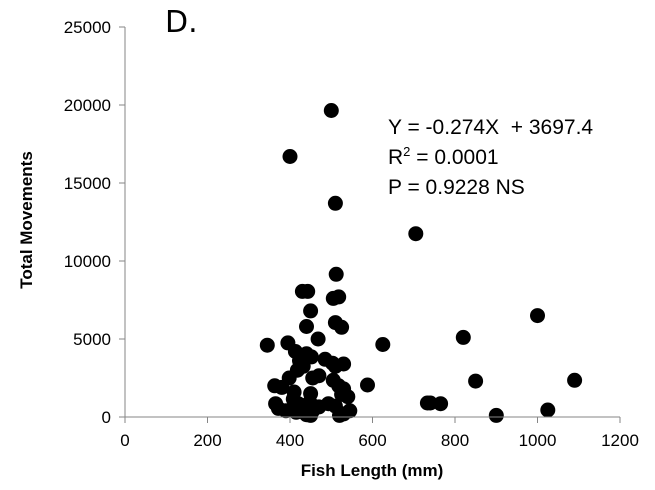 The height and width of the screenshot is (490, 655). Describe the element at coordinates (455, 440) in the screenshot. I see `x-tick-label: 800` at that location.